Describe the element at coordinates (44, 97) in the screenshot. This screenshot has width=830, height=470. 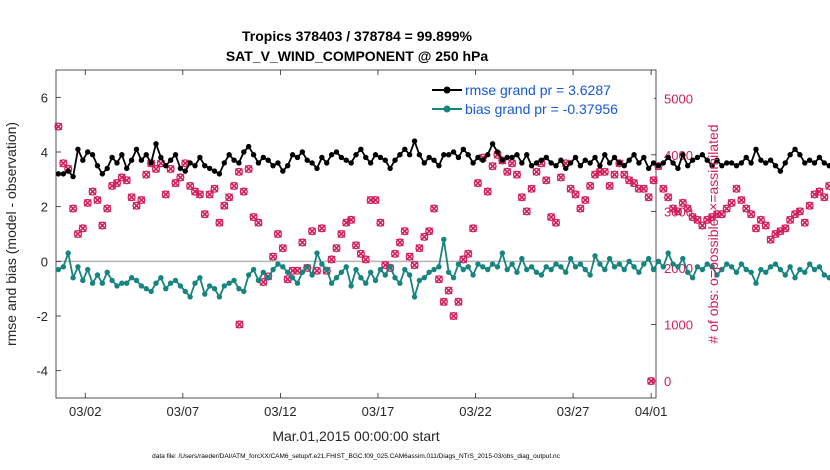
I see `y-left-tick-label: 6` at that location.